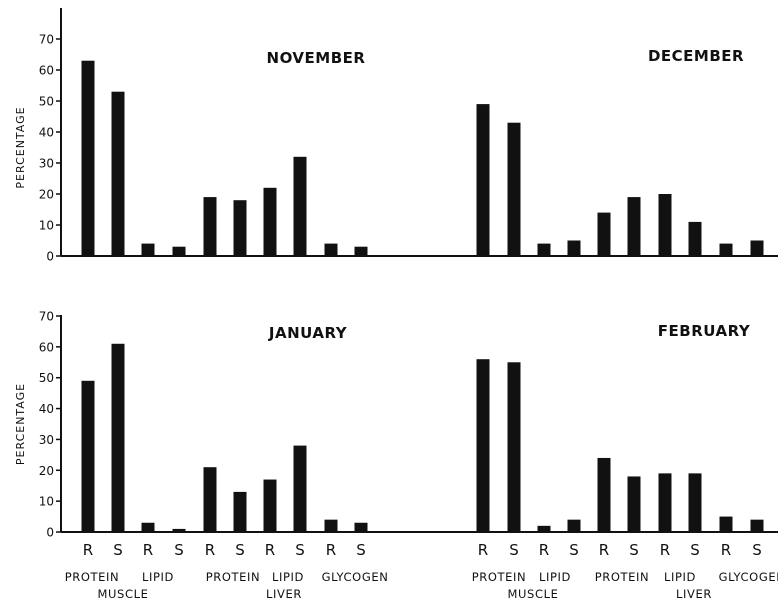 This screenshot has width=778, height=611. Describe the element at coordinates (46, 347) in the screenshot. I see `y-tick-label-bottom: 60` at that location.